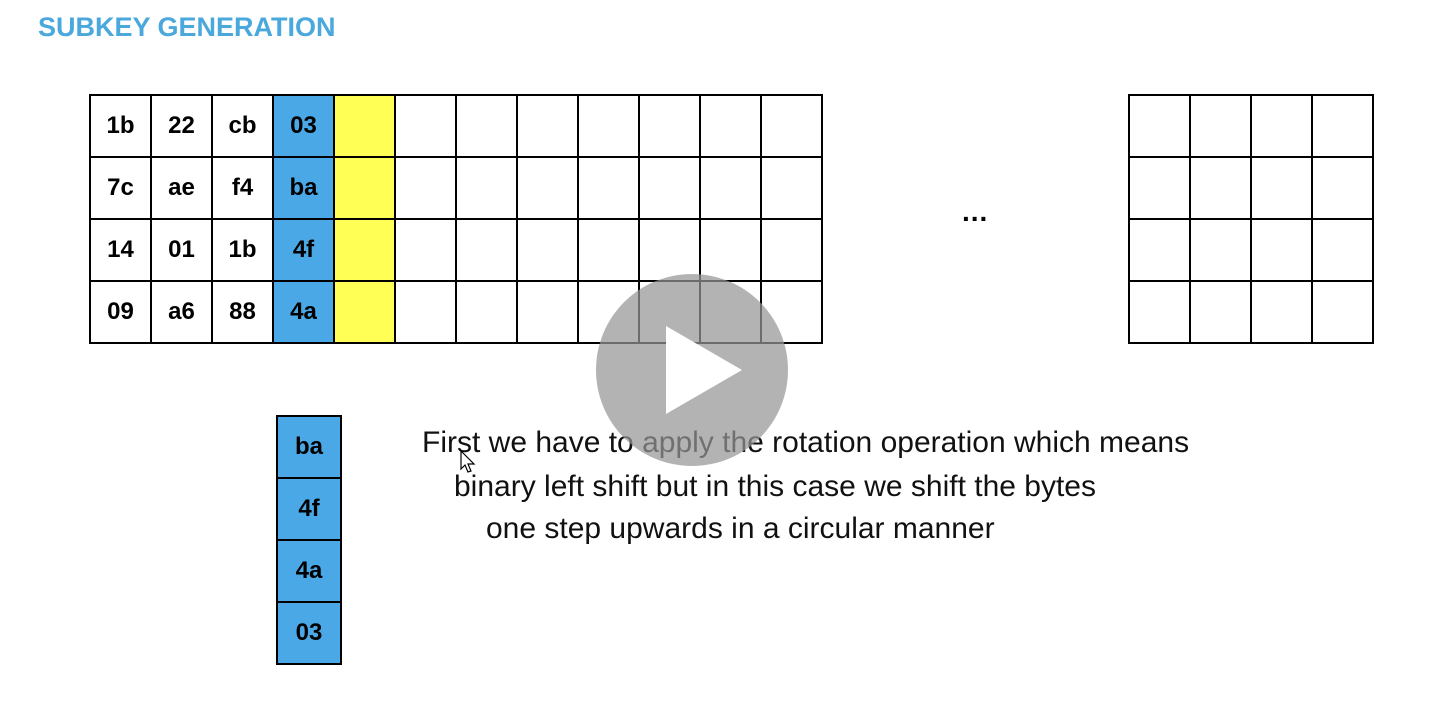 Image resolution: width=1446 pixels, height=724 pixels. I want to click on rotated-row: 03, so click(309, 633).